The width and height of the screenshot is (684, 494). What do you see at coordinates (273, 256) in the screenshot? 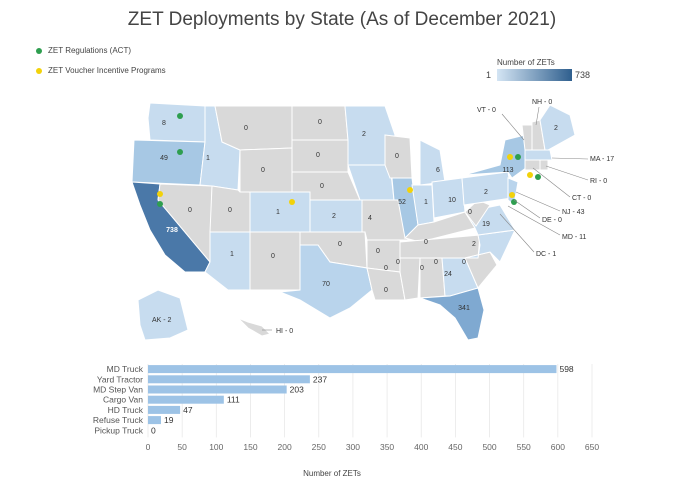
I see `label-NM: 0` at bounding box center [273, 256].